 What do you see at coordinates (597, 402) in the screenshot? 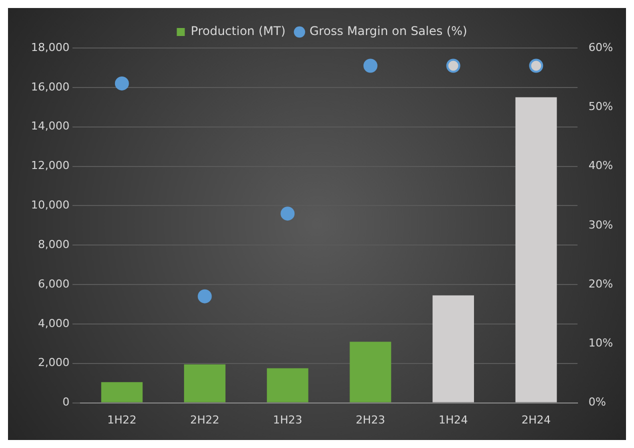
I see `y2-tick-label: 0%` at bounding box center [597, 402].